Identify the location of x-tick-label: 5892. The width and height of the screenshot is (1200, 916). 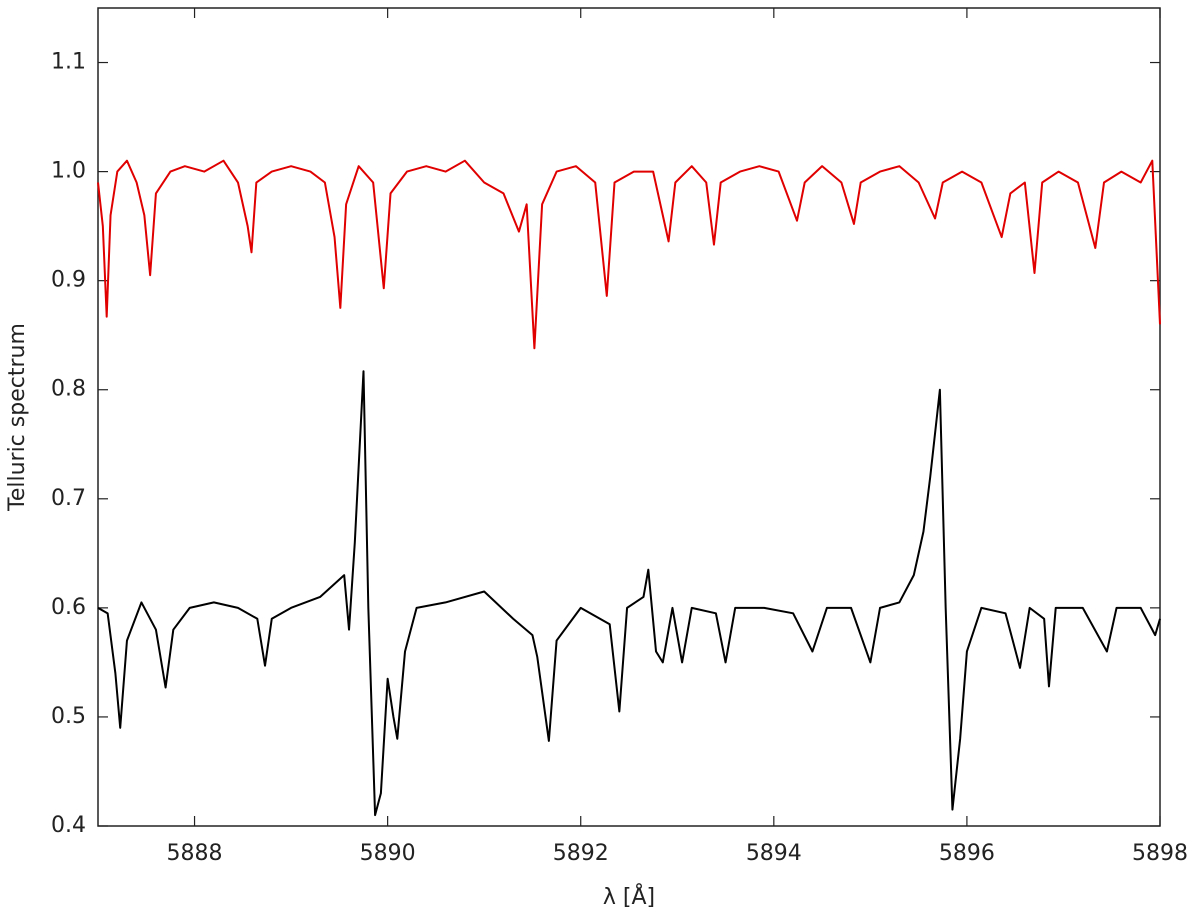
(581, 853).